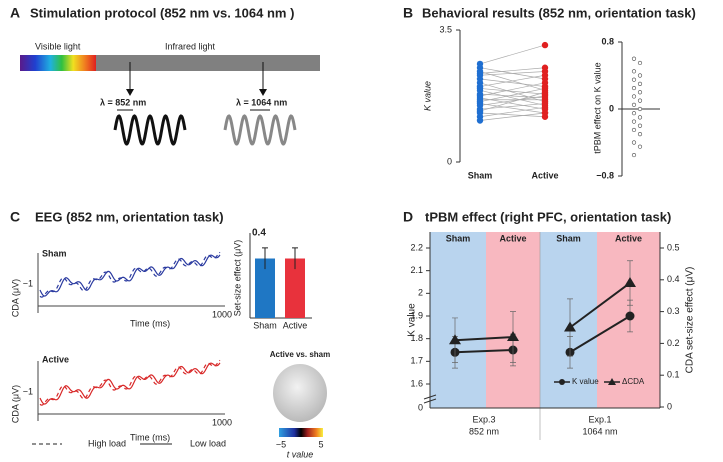 The width and height of the screenshot is (723, 462). What do you see at coordinates (259, 233) in the screenshot?
I see `y-tick-label: 0.4` at bounding box center [259, 233].